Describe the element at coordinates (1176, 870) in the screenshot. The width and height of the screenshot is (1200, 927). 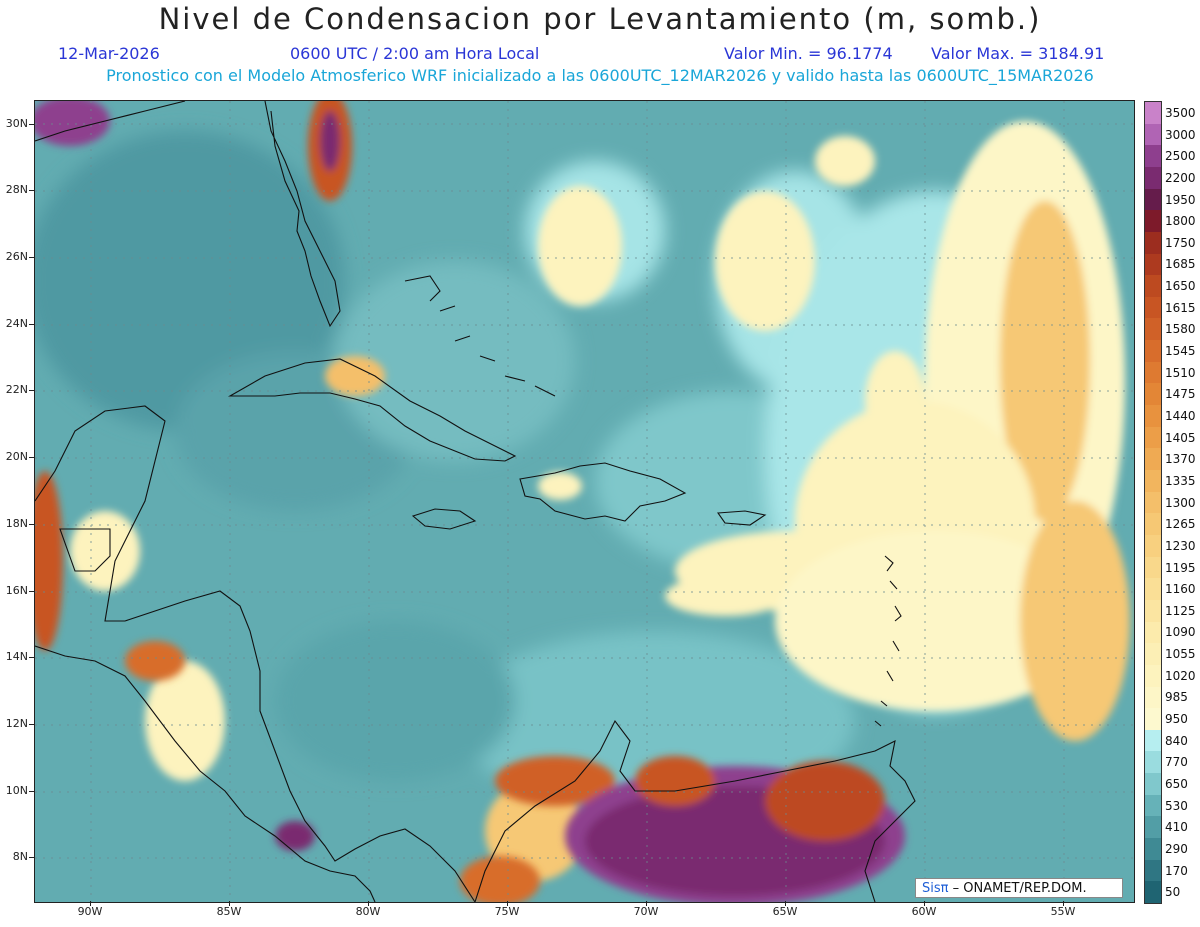
I see `color-scale-label: 170` at that location.